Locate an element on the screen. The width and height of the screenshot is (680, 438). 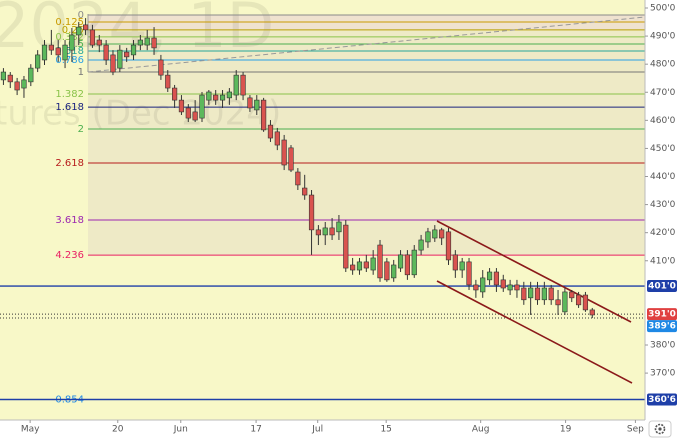
y-tick-label: 380'0 is located at coordinates (663, 346).